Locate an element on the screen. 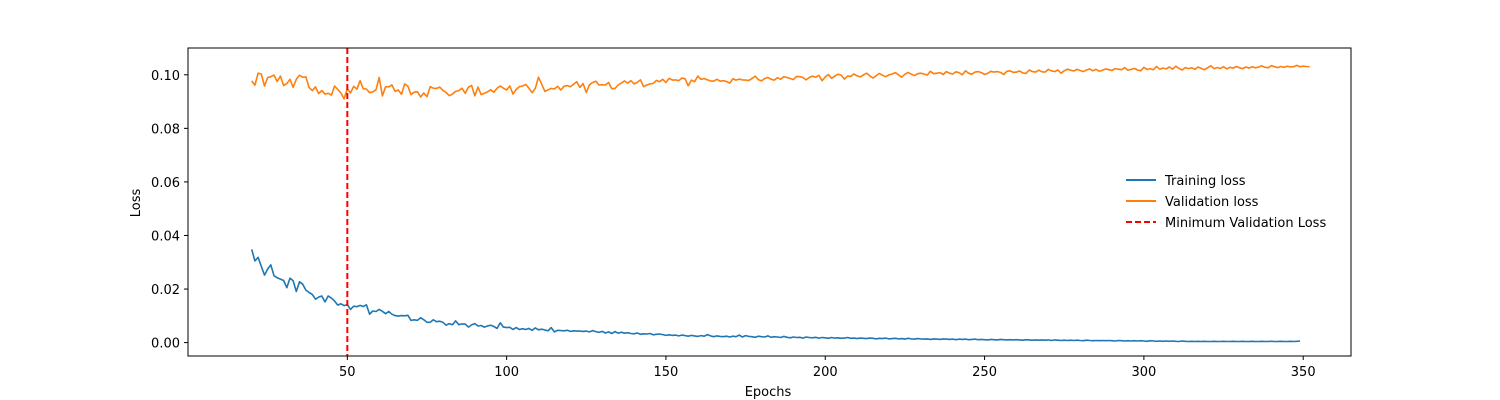  y-tick-label: 0.06 is located at coordinates (165, 183).